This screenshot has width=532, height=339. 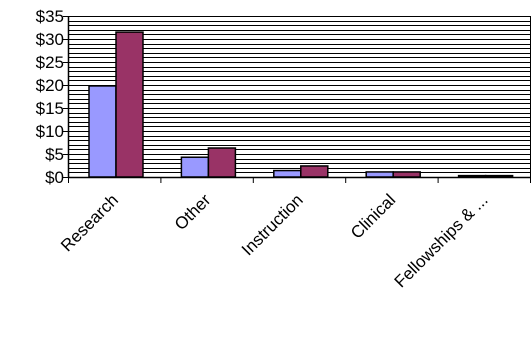 I want to click on bar-series1-research, so click(x=102, y=131).